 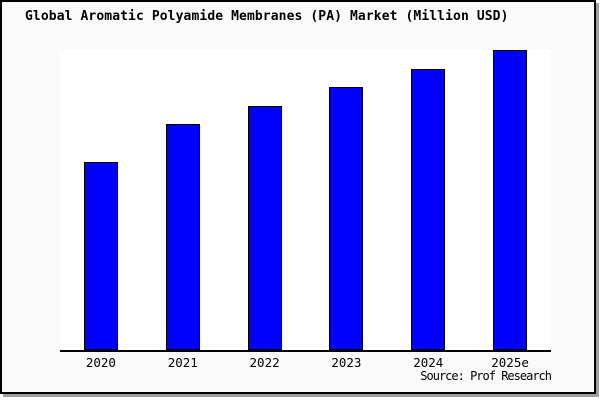 I want to click on x-tick-label-2025e: 2025e, so click(x=510, y=362).